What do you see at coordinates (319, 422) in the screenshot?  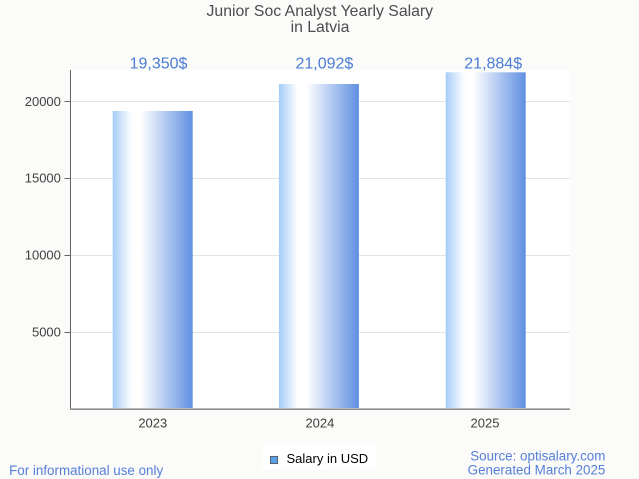 I see `svg-text: 2024` at bounding box center [319, 422].